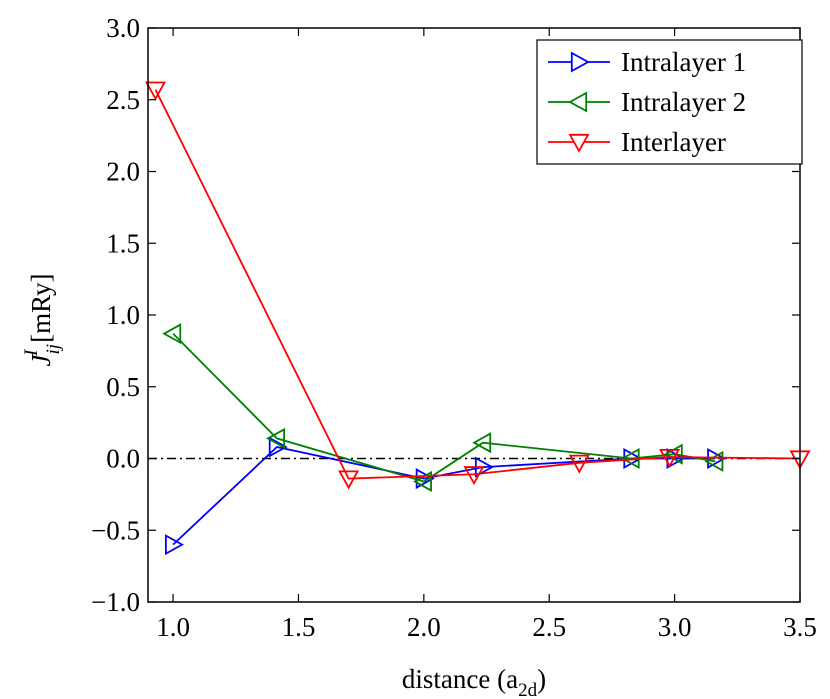 The height and width of the screenshot is (699, 830). Describe the element at coordinates (123, 28) in the screenshot. I see `y-tick-label: 3.0` at that location.